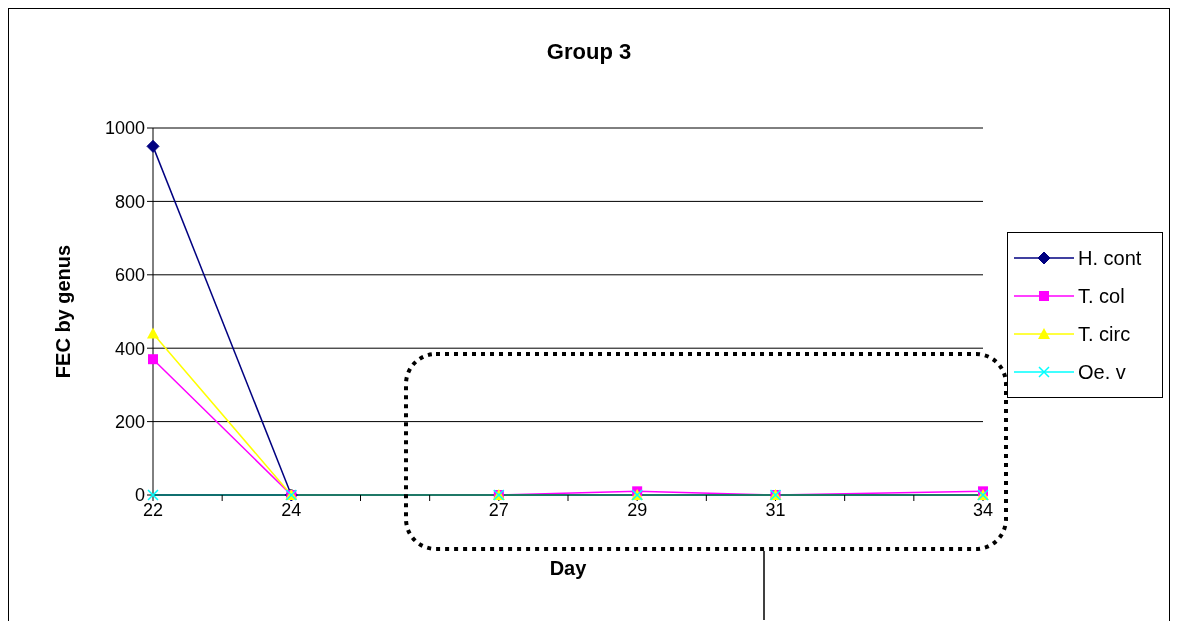 The image size is (1178, 621). What do you see at coordinates (129, 201) in the screenshot?
I see `y-tick-label: 800` at bounding box center [129, 201].